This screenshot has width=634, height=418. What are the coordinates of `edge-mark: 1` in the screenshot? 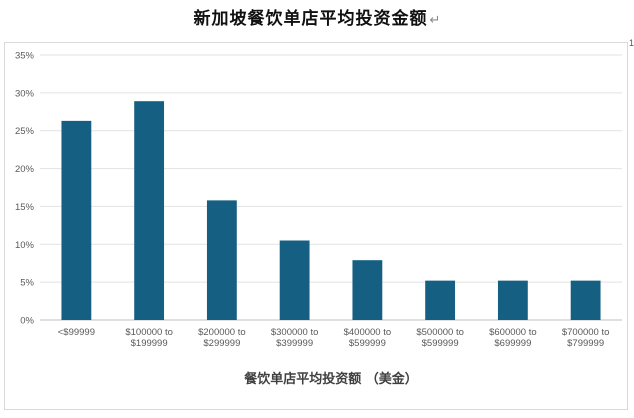 It's located at (631, 43).